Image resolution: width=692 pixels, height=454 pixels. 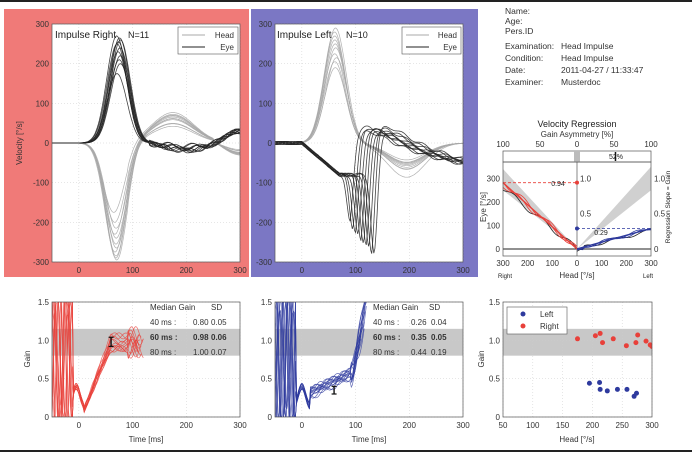 What do you see at coordinates (483, 207) in the screenshot?
I see `regression-ylabel: Eye [°/s]` at bounding box center [483, 207].